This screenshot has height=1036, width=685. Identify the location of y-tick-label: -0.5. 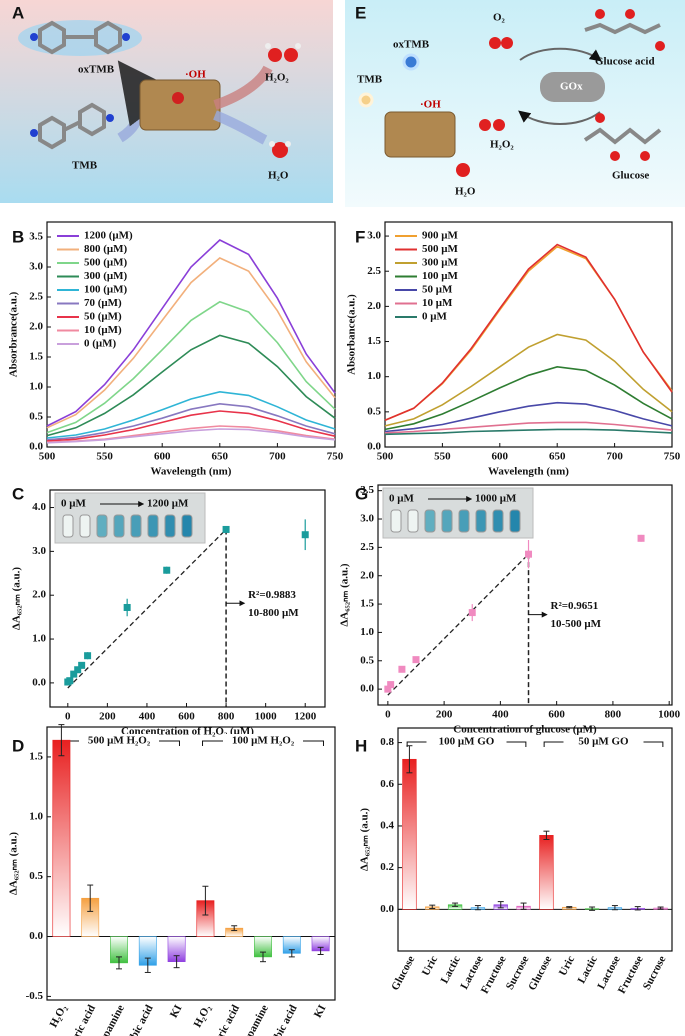
(35, 996).